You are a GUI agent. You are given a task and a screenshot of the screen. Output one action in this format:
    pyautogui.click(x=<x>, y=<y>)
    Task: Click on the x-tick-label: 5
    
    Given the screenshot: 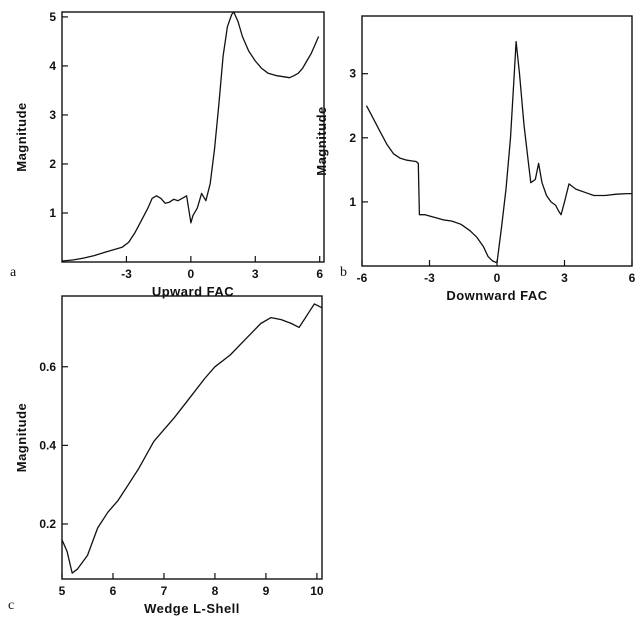 What is the action you would take?
    pyautogui.click(x=62, y=591)
    